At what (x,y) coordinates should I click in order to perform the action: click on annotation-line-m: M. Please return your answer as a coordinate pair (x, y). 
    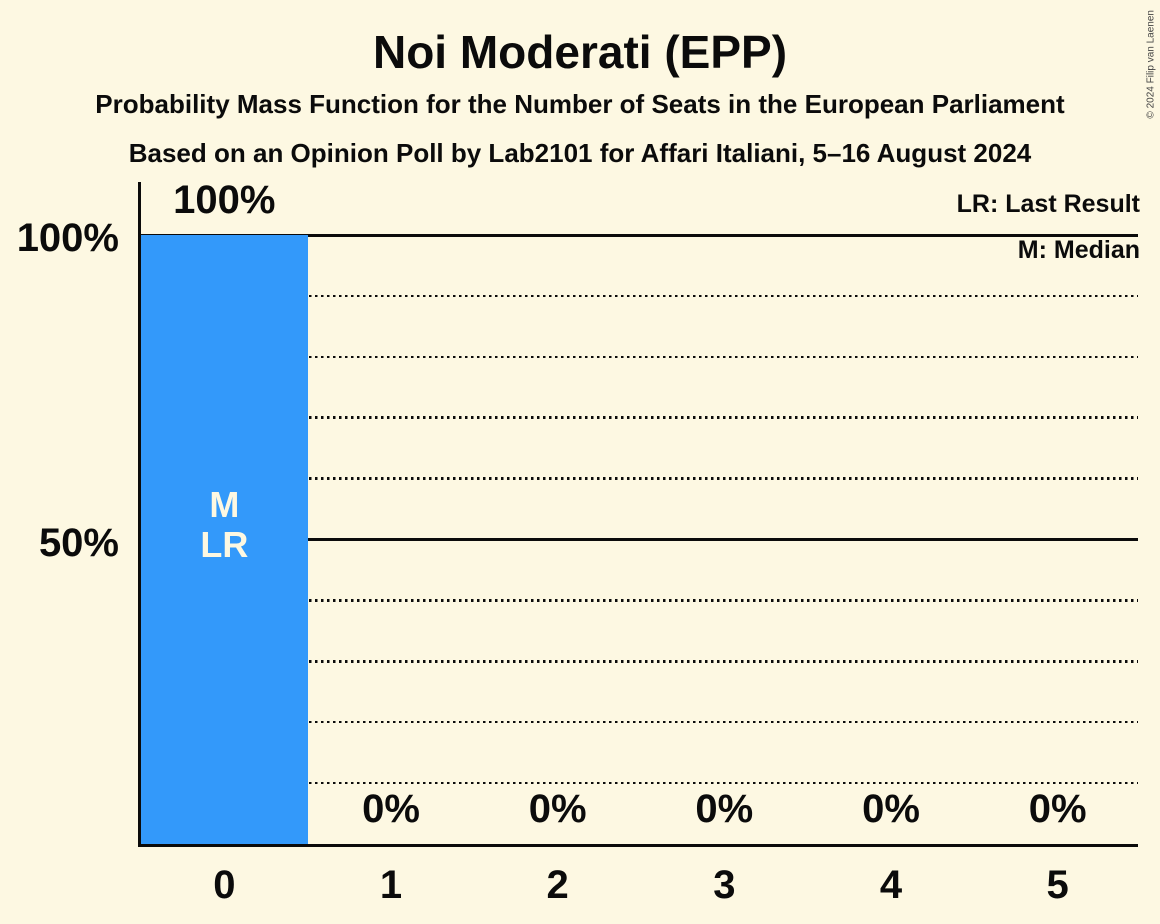
    Looking at the image, I should click on (224, 504).